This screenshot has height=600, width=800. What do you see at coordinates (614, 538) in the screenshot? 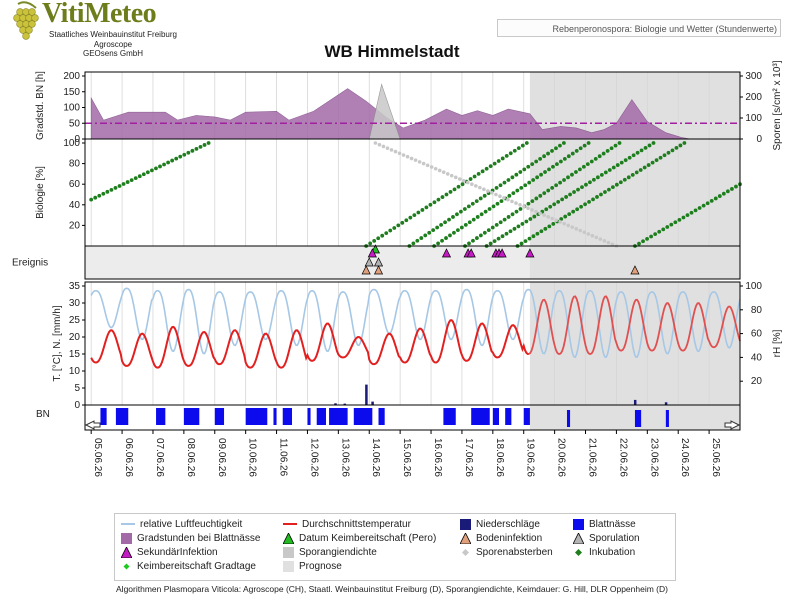
I see `legend-label: Sporulation` at bounding box center [614, 538].